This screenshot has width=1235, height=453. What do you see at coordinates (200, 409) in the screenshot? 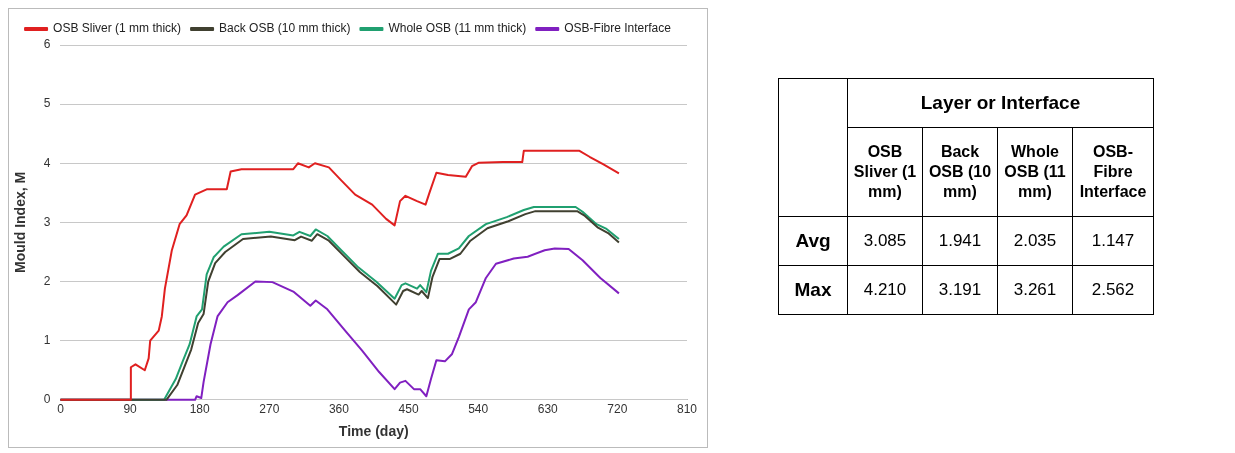
I see `x-tick-label: 180` at bounding box center [200, 409].